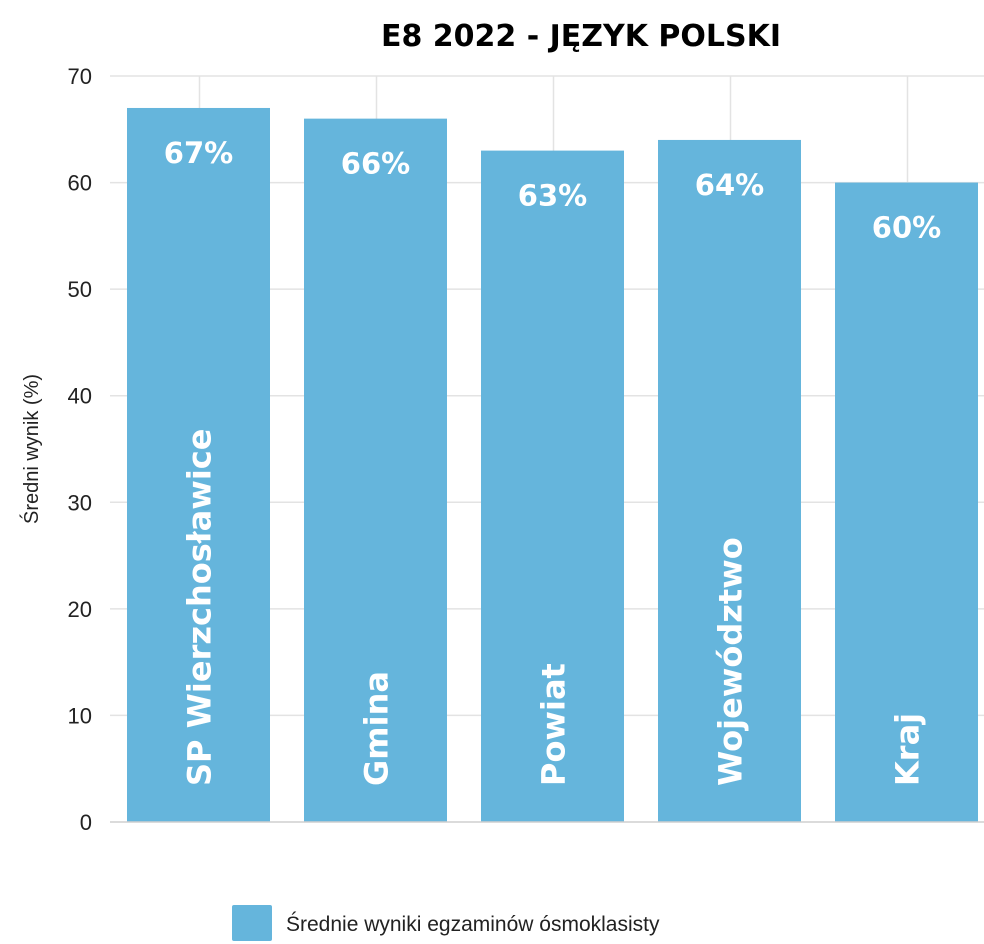 Image resolution: width=984 pixels, height=944 pixels. What do you see at coordinates (80, 396) in the screenshot?
I see `y-tick-label: 40` at bounding box center [80, 396].